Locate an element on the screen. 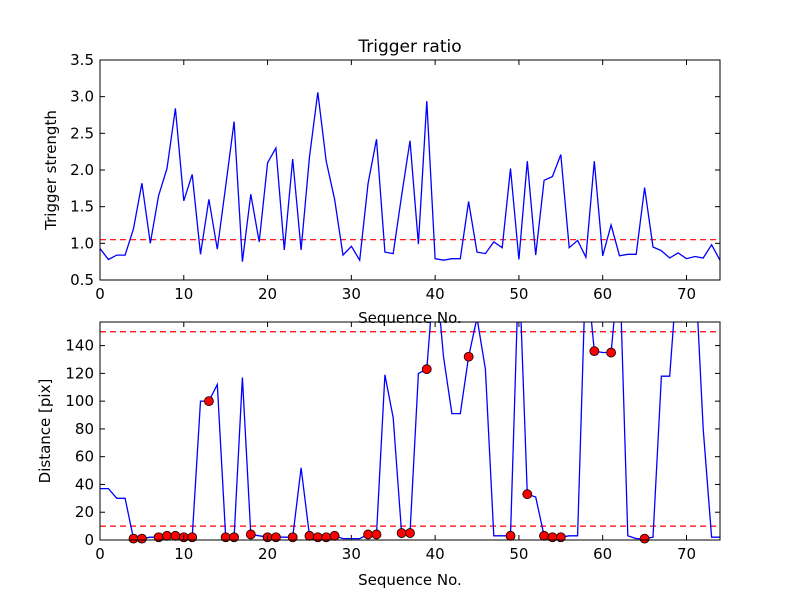 The image size is (800, 600). bottom-x-tick-label: 10 is located at coordinates (183, 554).